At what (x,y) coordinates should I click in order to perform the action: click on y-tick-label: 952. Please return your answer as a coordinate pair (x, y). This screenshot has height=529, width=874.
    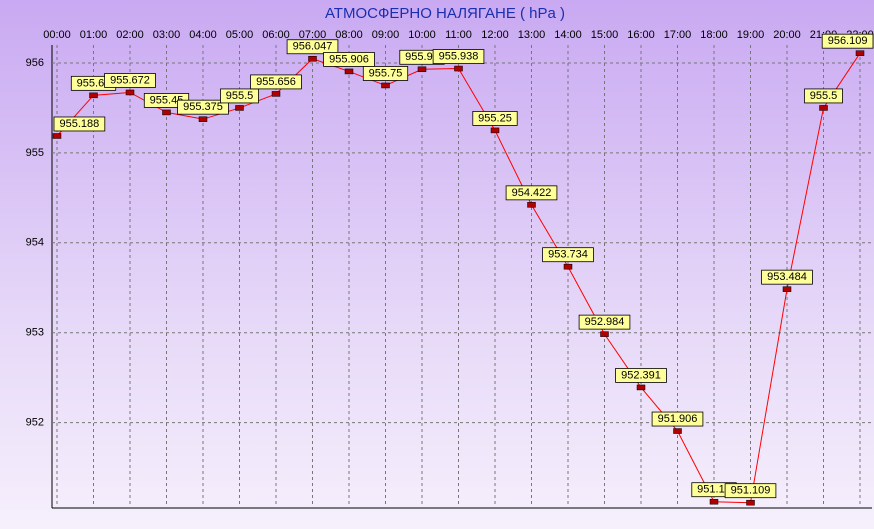
    Looking at the image, I should click on (35, 422).